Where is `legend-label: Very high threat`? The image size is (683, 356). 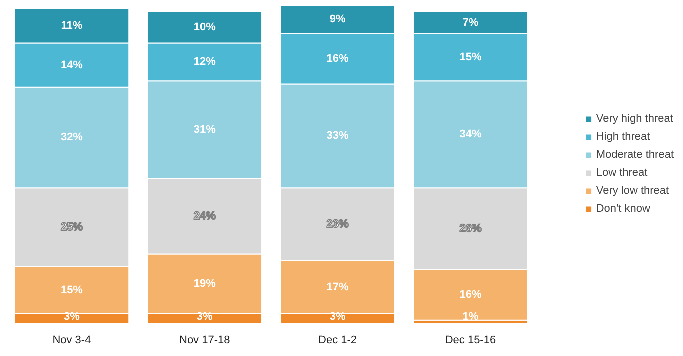 legend-label: Very high threat is located at coordinates (635, 119).